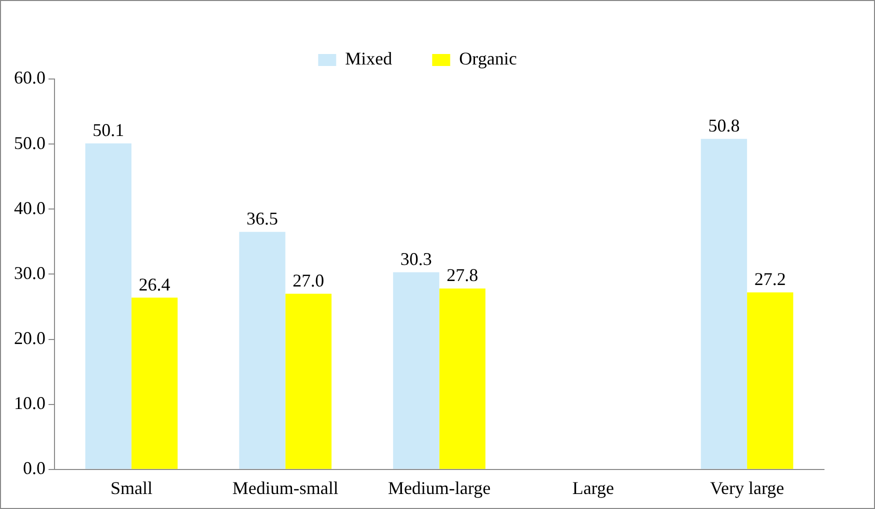 This screenshot has height=509, width=875. What do you see at coordinates (770, 279) in the screenshot?
I see `data-label: 27.2` at bounding box center [770, 279].